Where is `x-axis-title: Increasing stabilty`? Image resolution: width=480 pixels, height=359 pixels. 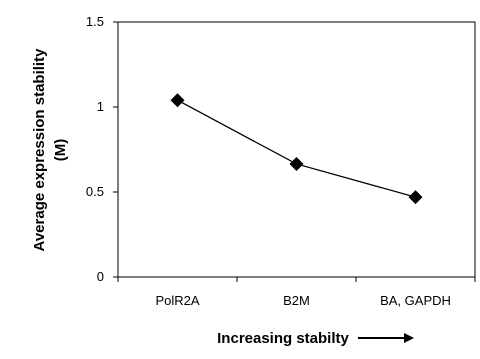 x-axis-title: Increasing stabilty is located at coordinates (283, 338).